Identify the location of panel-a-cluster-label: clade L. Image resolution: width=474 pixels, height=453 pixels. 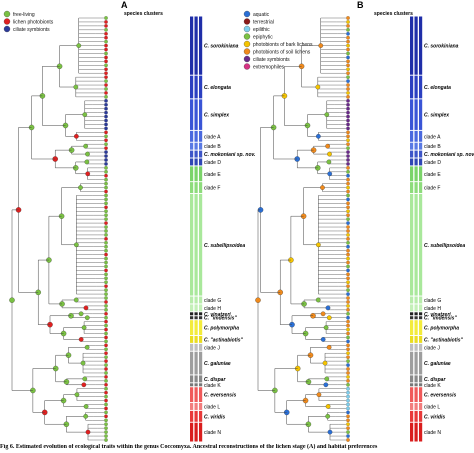
(212, 407).